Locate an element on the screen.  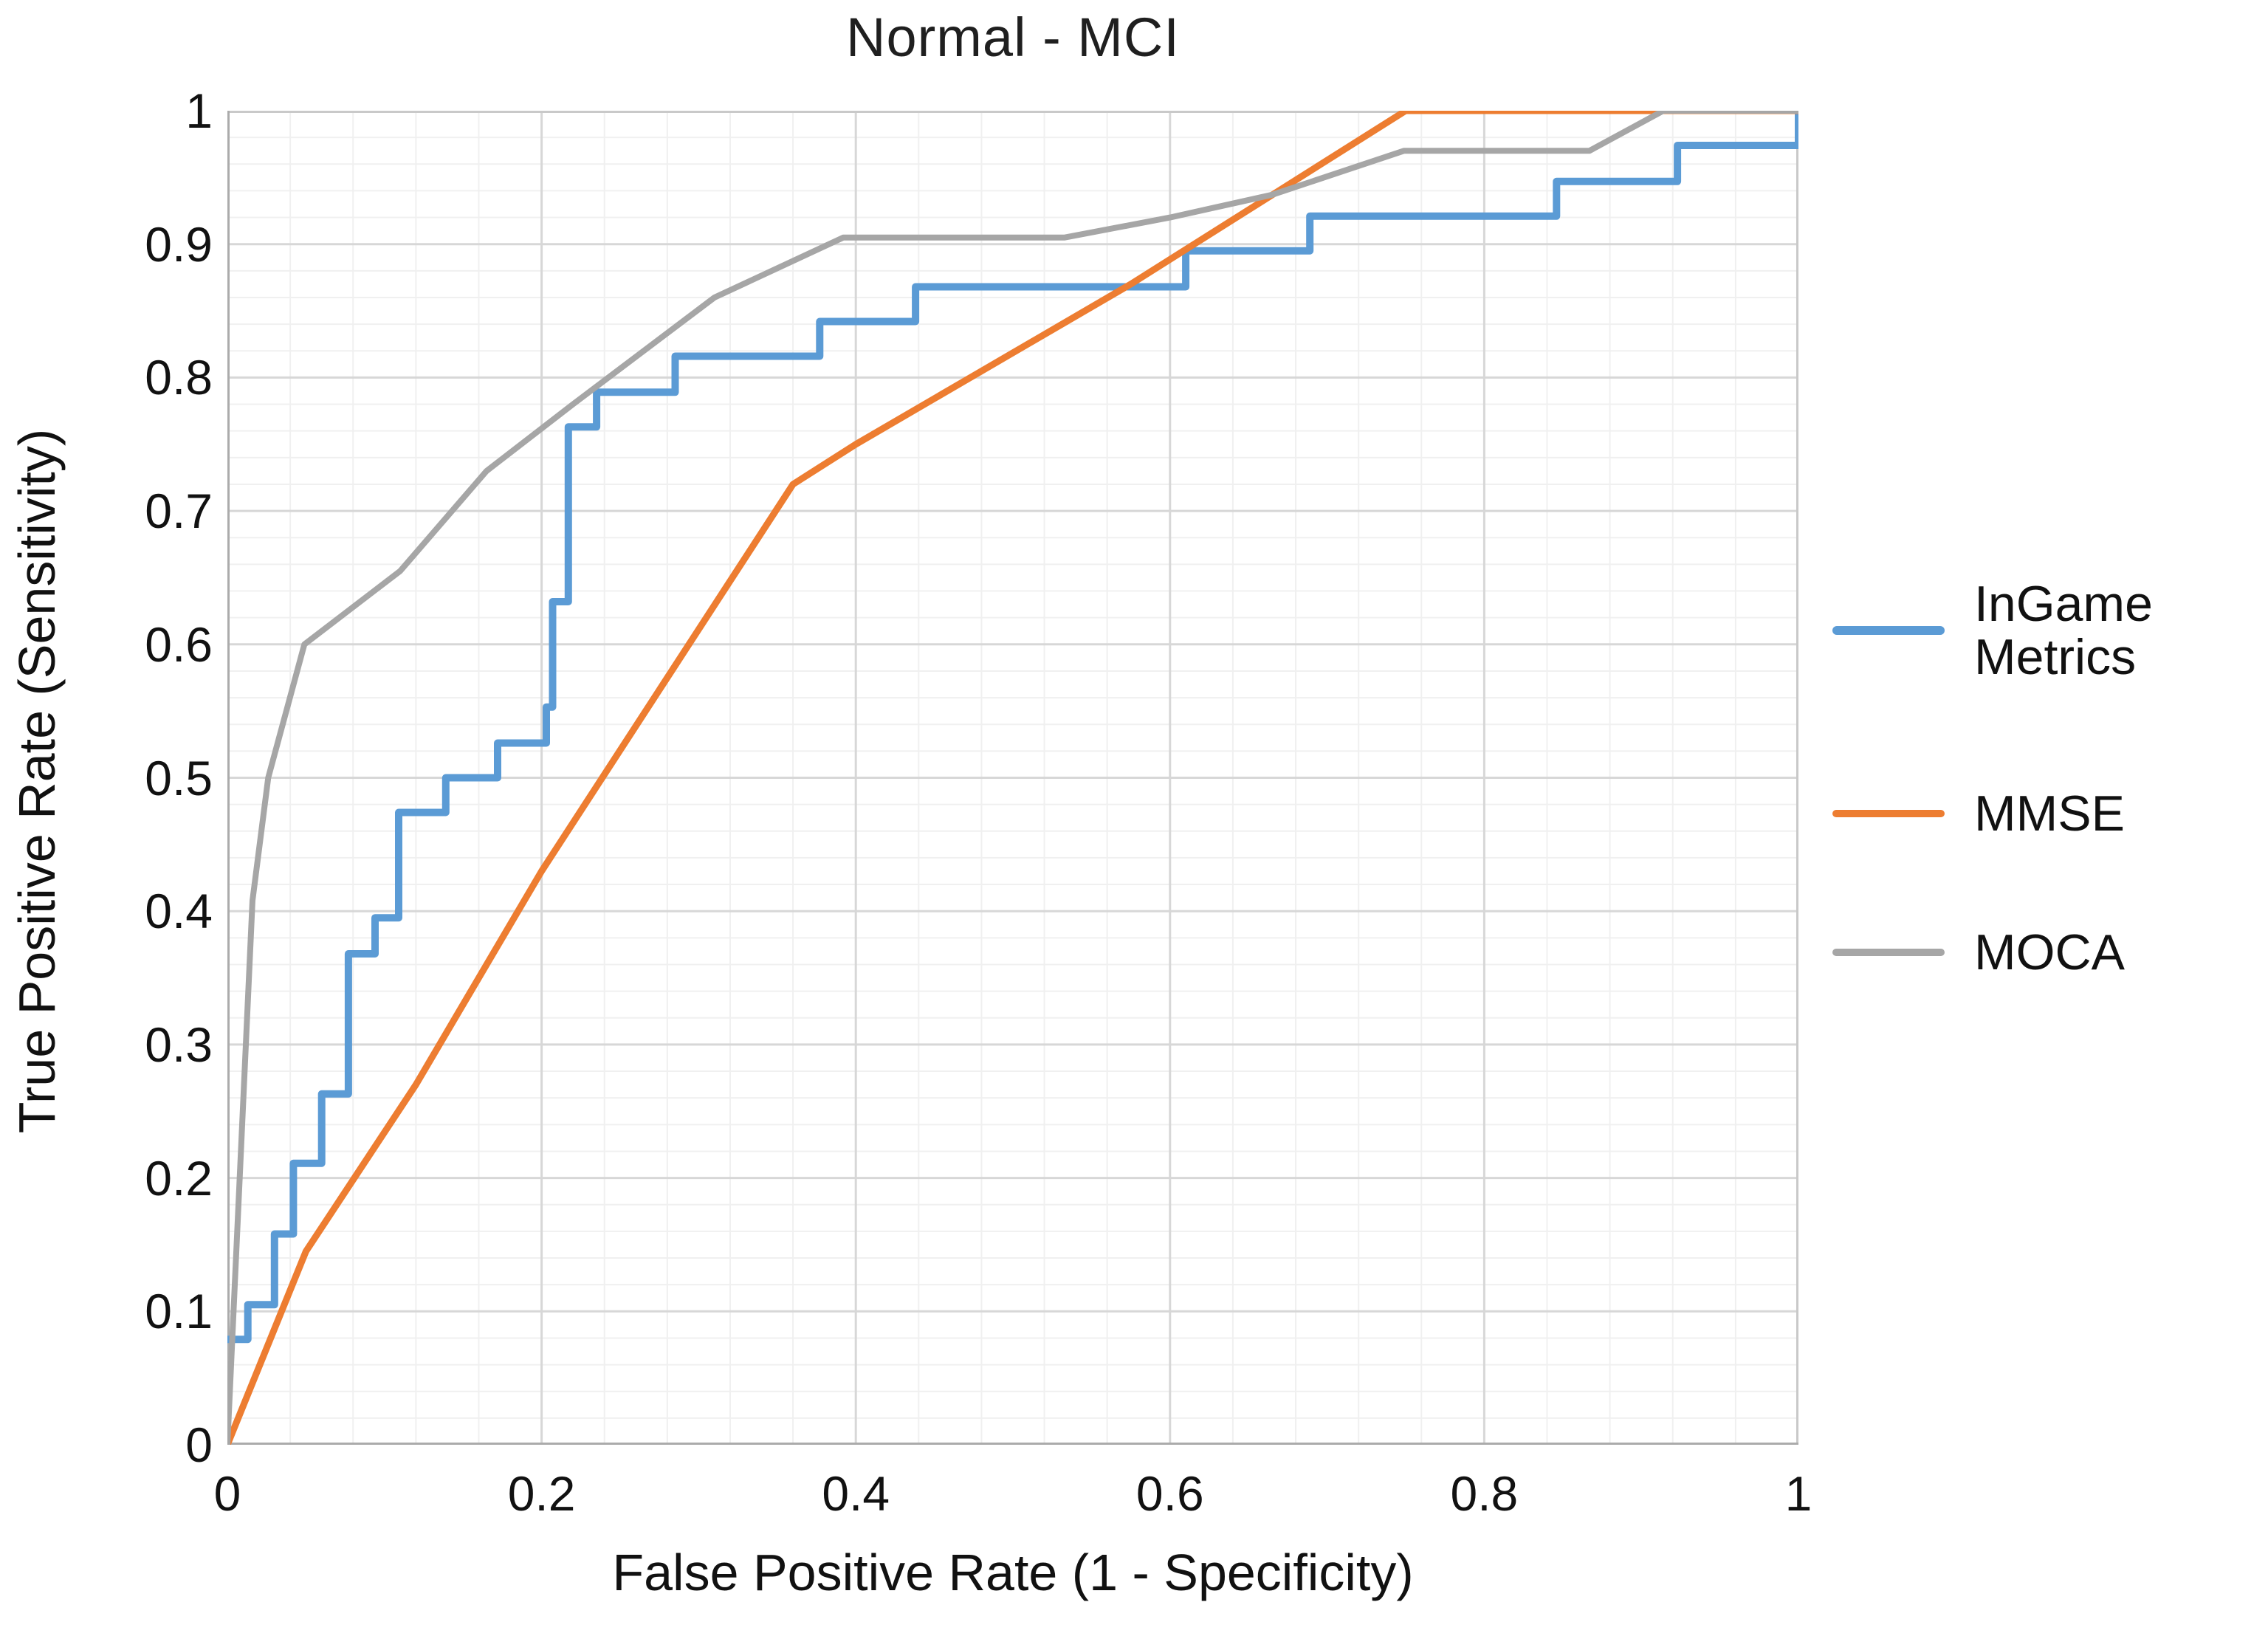
legend-line-swatch-mmse-icon is located at coordinates (1888, 814).